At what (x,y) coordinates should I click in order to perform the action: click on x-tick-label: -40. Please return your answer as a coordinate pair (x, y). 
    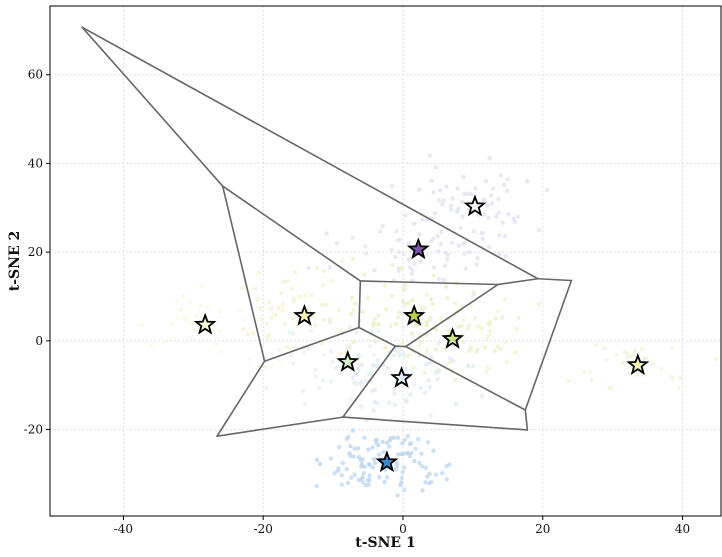
    Looking at the image, I should click on (123, 529).